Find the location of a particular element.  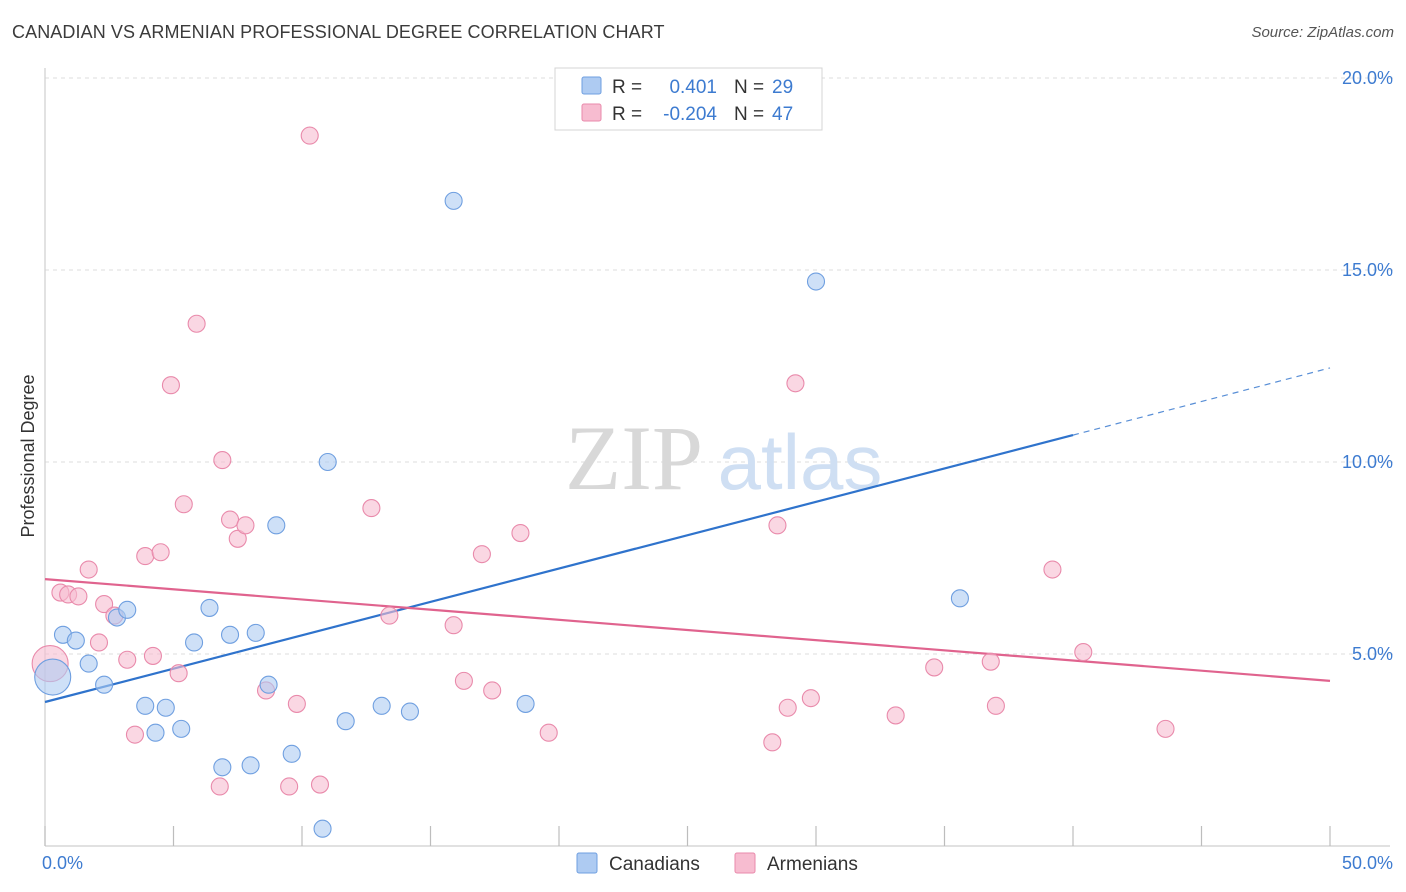

x-tick-label: 0.0% is located at coordinates (62, 863).